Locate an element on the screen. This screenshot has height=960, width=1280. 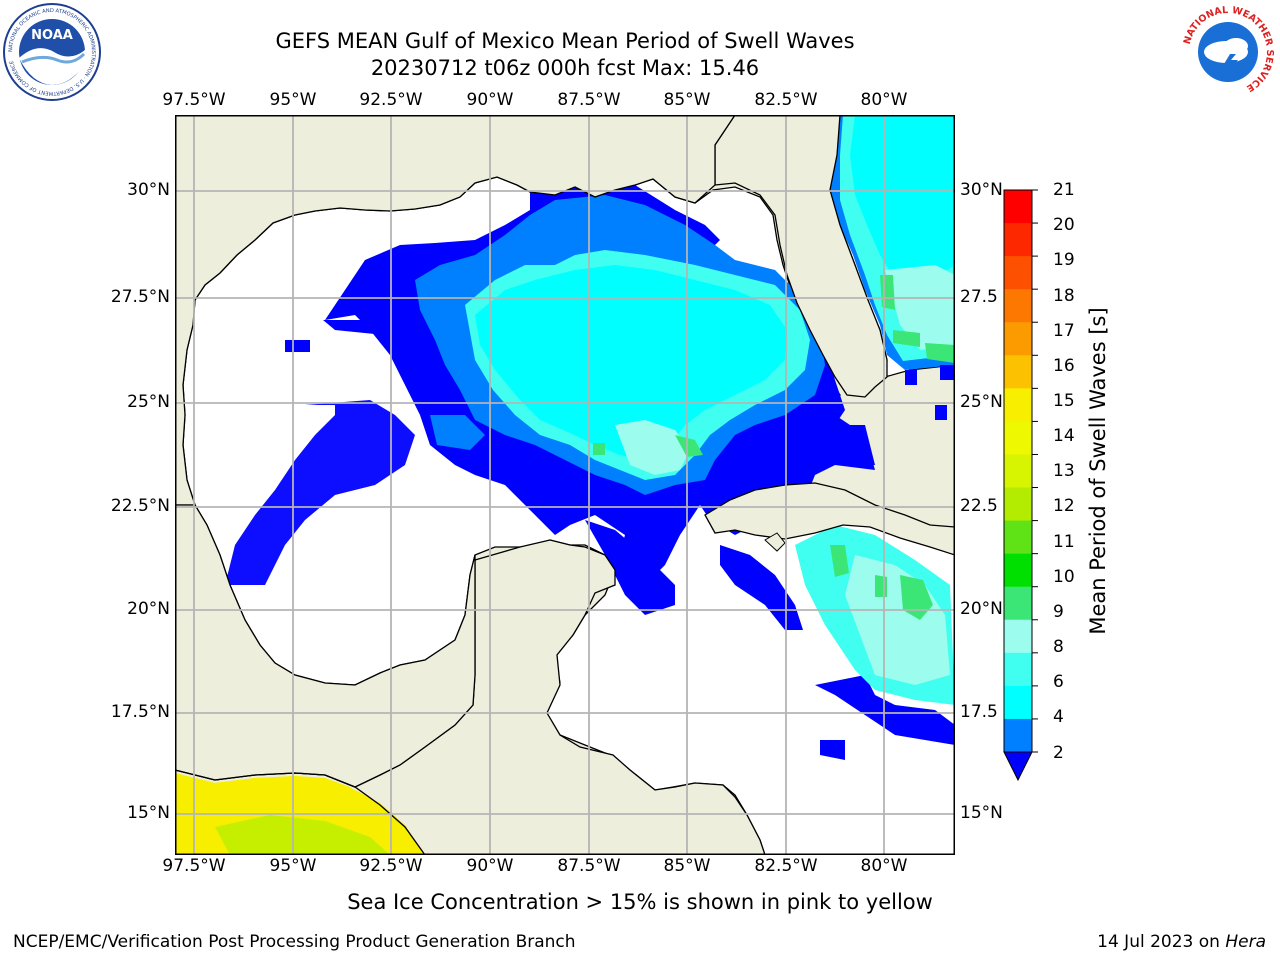
lat-label-right: 25°N is located at coordinates (981, 402).